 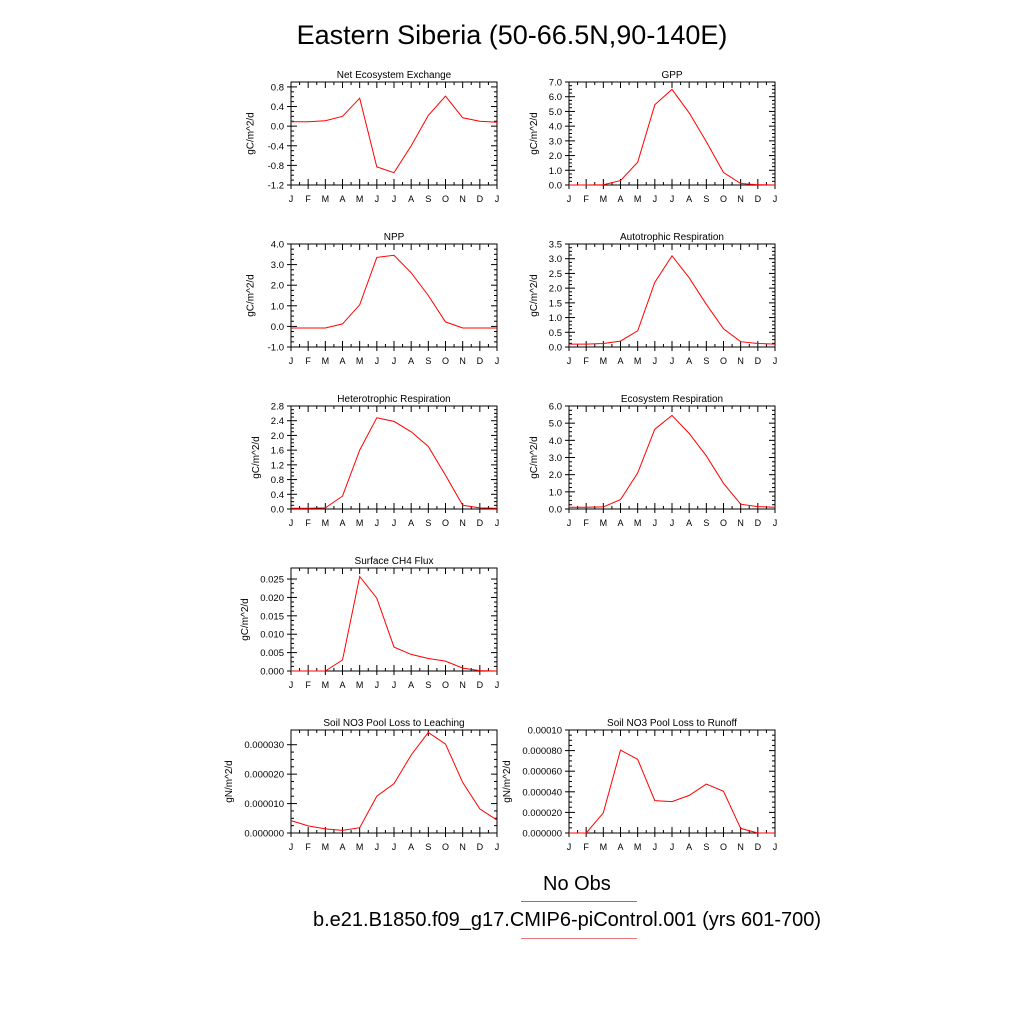 I want to click on legend-case-line, so click(x=579, y=938).